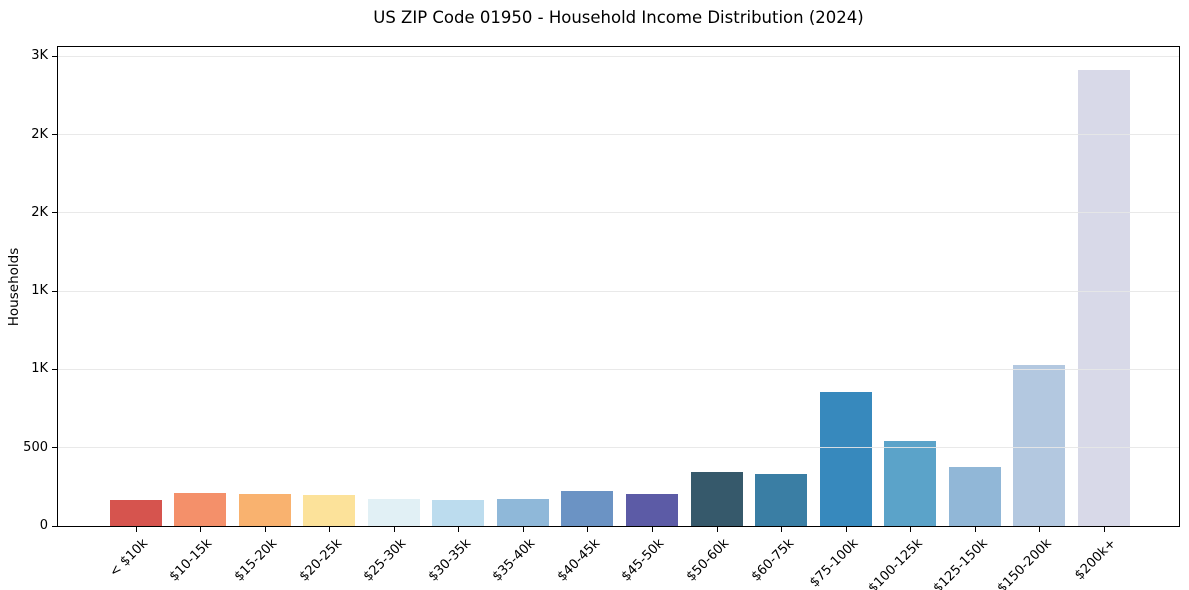 The width and height of the screenshot is (1189, 590). What do you see at coordinates (265, 510) in the screenshot?
I see `bar-$15-20k` at bounding box center [265, 510].